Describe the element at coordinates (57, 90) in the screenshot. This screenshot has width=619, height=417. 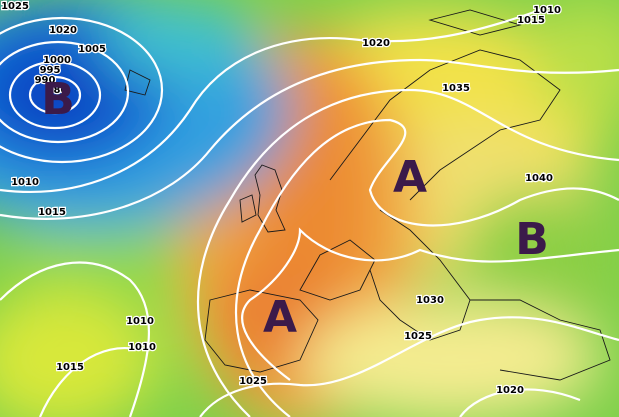
I see `isobar-label: 980` at that location.